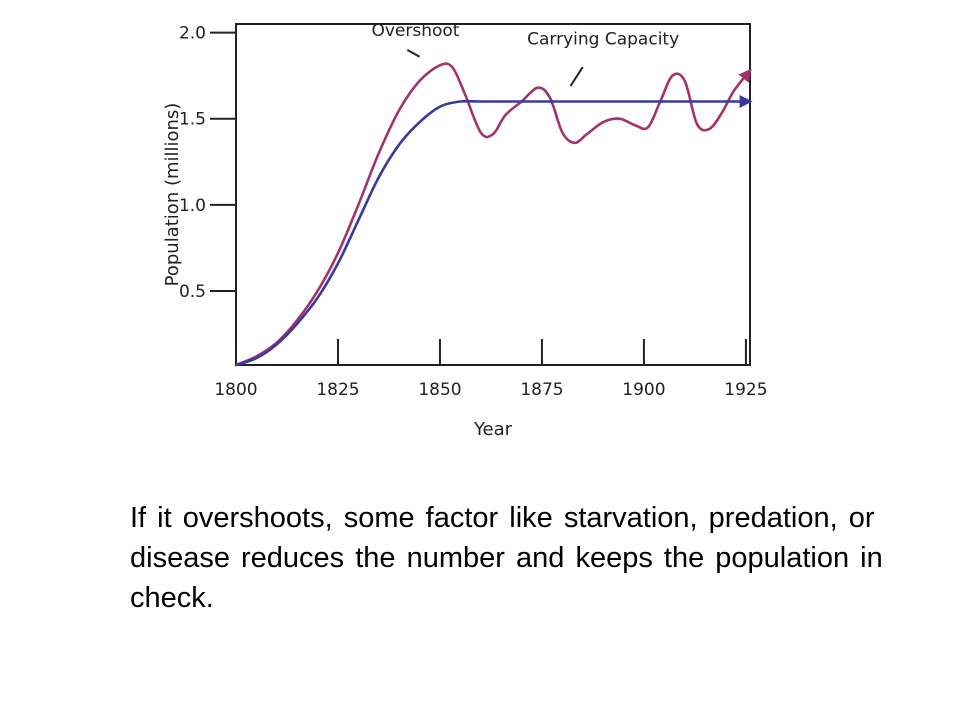 The height and width of the screenshot is (720, 960). Describe the element at coordinates (337, 390) in the screenshot. I see `x-tick-label: 1825` at that location.